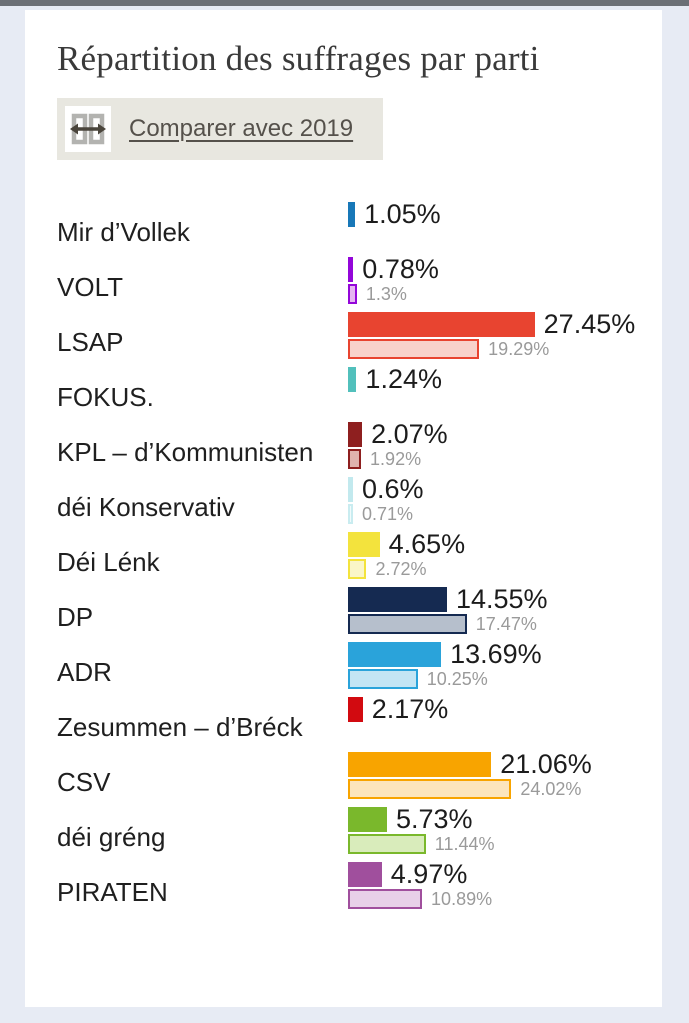 This screenshot has height=1023, width=689. What do you see at coordinates (345, 668) in the screenshot?
I see `party-row: ADR 13.69% 10.25%` at bounding box center [345, 668].